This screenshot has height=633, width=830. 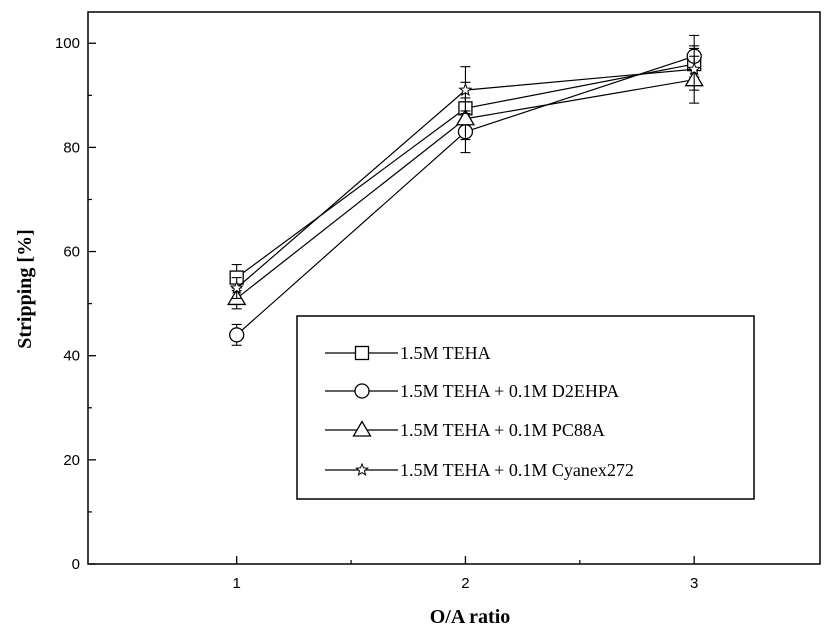 I want to click on x-tick-label: 3, so click(x=694, y=583).